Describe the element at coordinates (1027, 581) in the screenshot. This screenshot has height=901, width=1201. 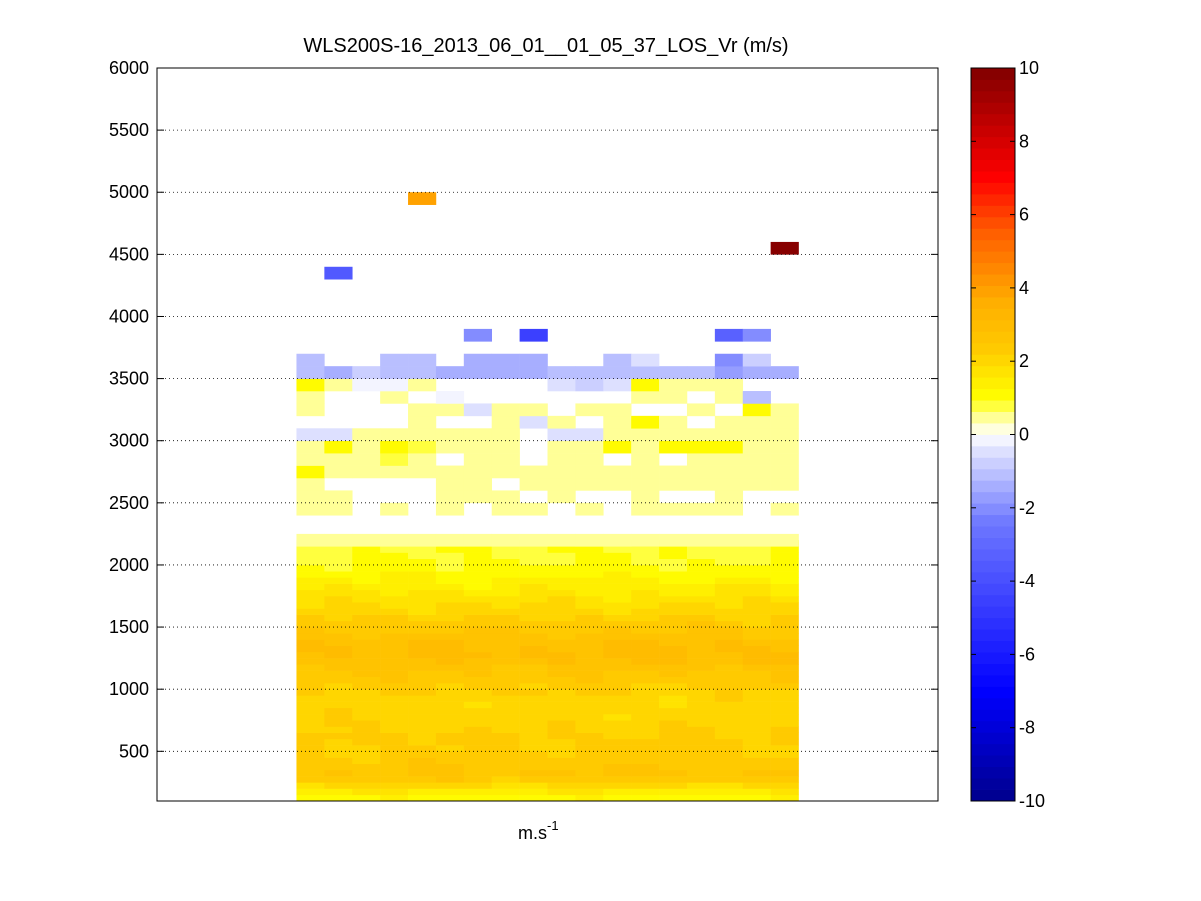
I see `colorbar-tick-label: -4` at that location.